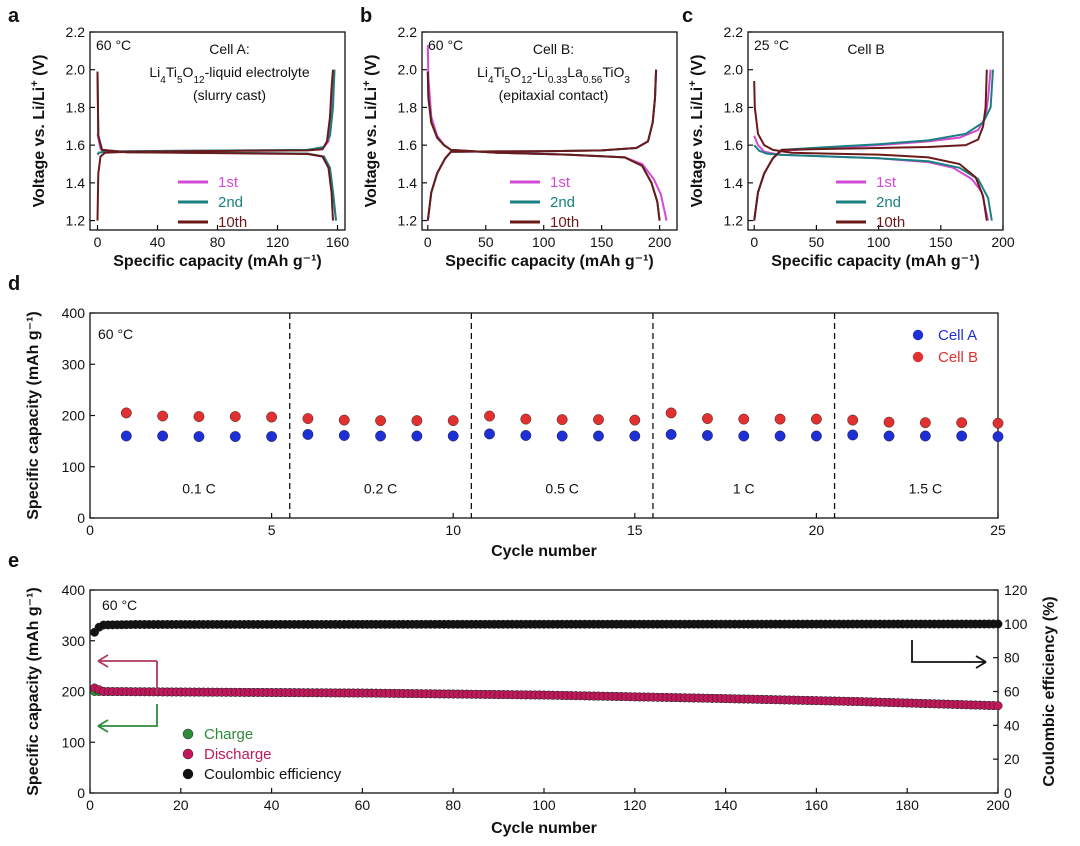  Describe the element at coordinates (613, 72) in the screenshot. I see `cell-composition-part: TiO` at that location.